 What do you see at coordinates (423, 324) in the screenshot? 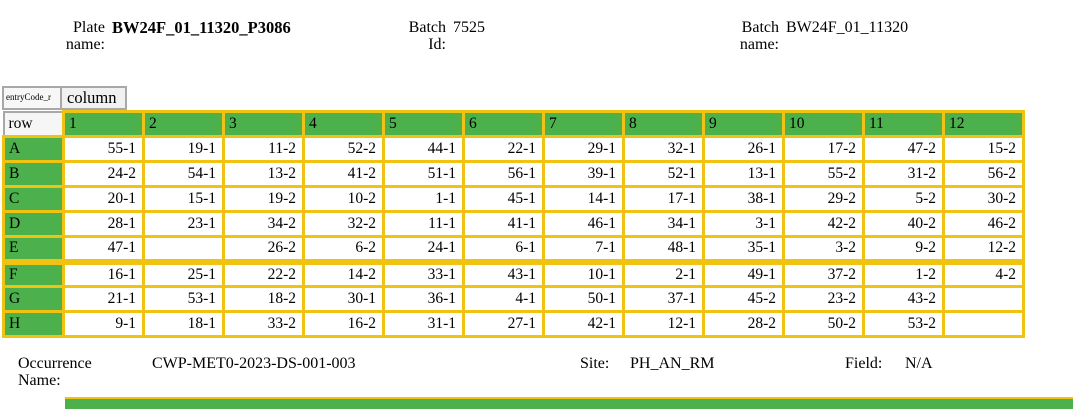
I see `plate-cell-H5: 31-1` at bounding box center [423, 324].